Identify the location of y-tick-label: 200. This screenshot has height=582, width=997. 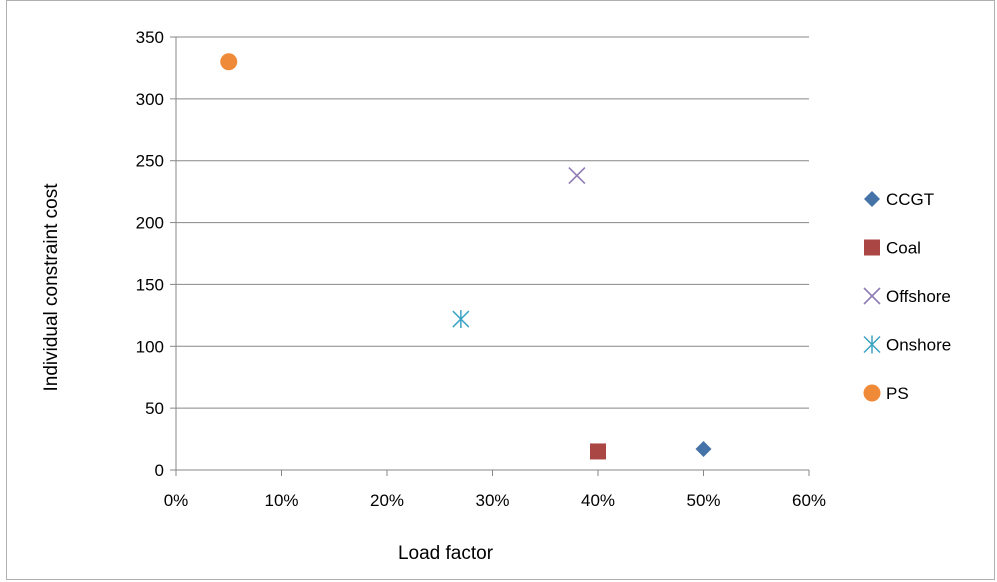
(150, 223).